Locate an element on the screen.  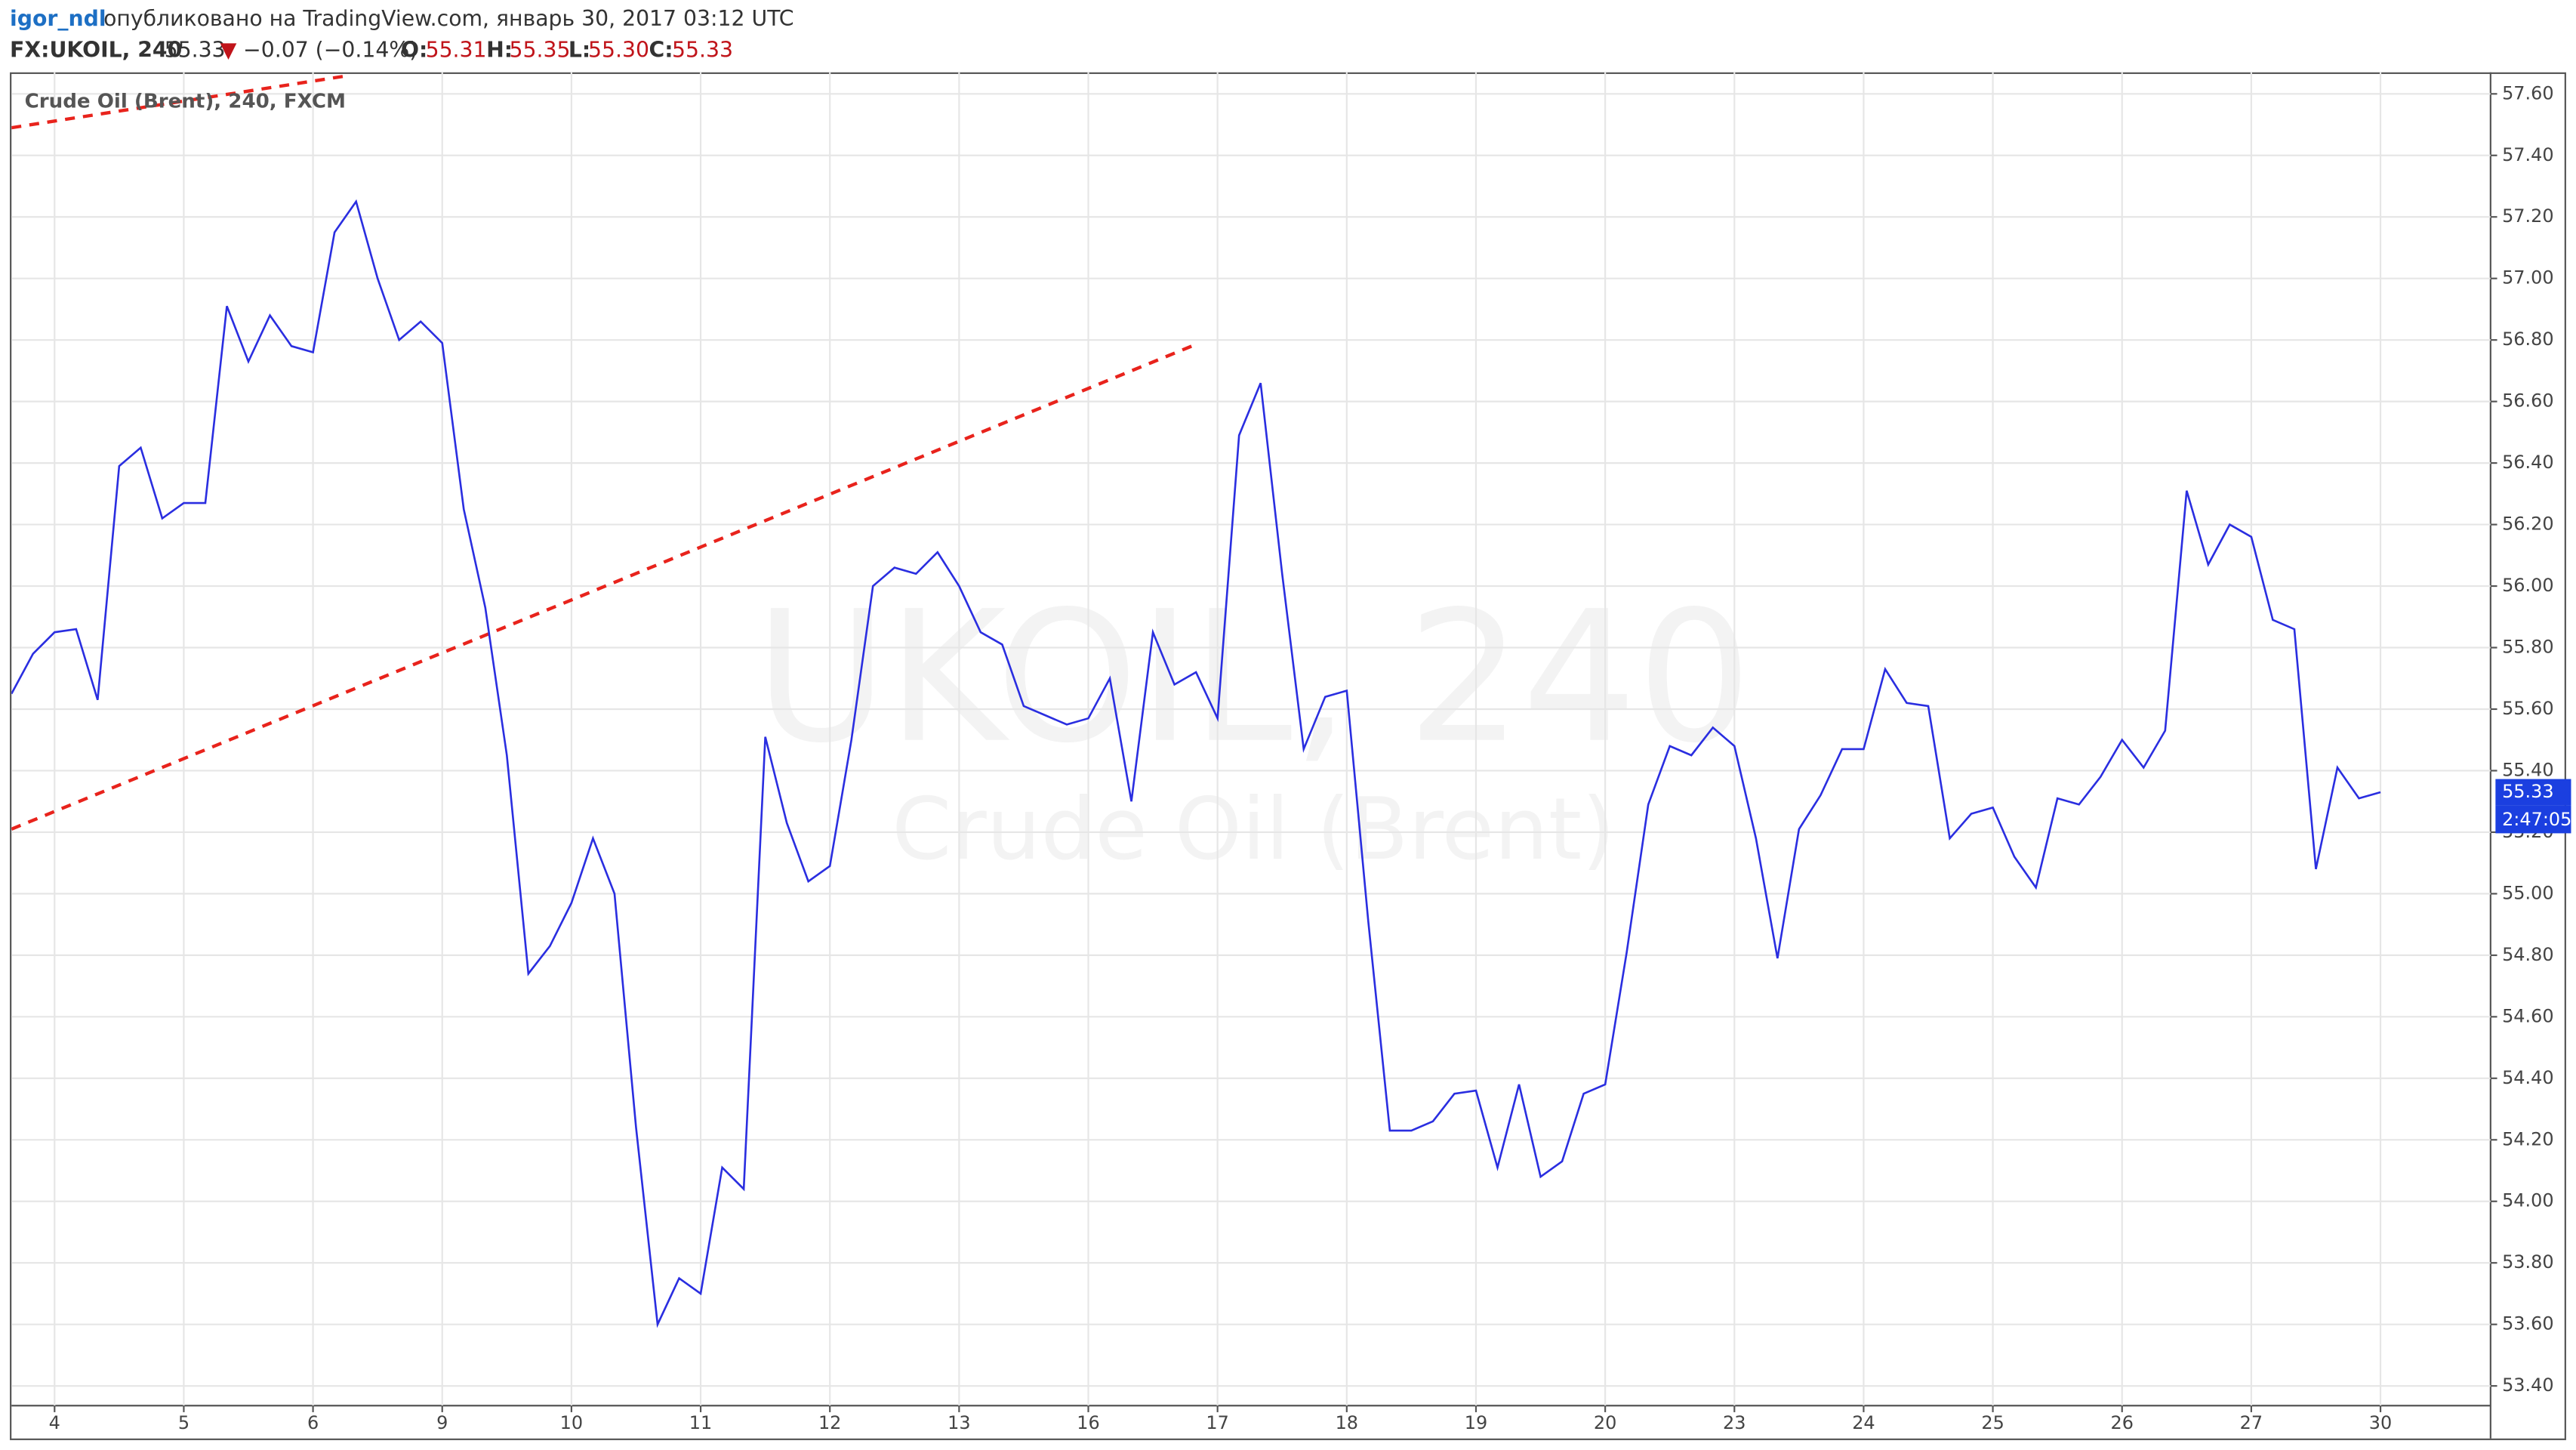
x-tick-label: 6 is located at coordinates (313, 1422).